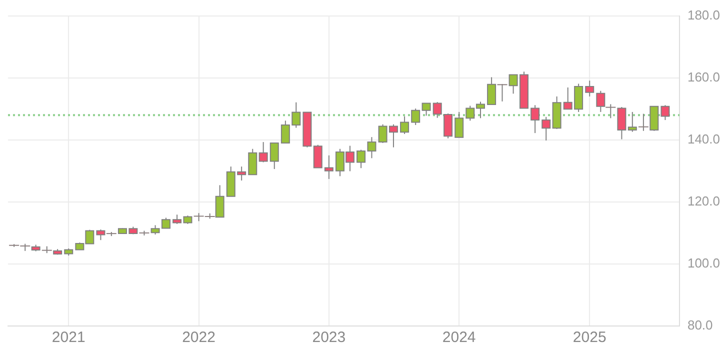  Describe the element at coordinates (703, 138) in the screenshot. I see `y-tick-label: 140.0` at that location.